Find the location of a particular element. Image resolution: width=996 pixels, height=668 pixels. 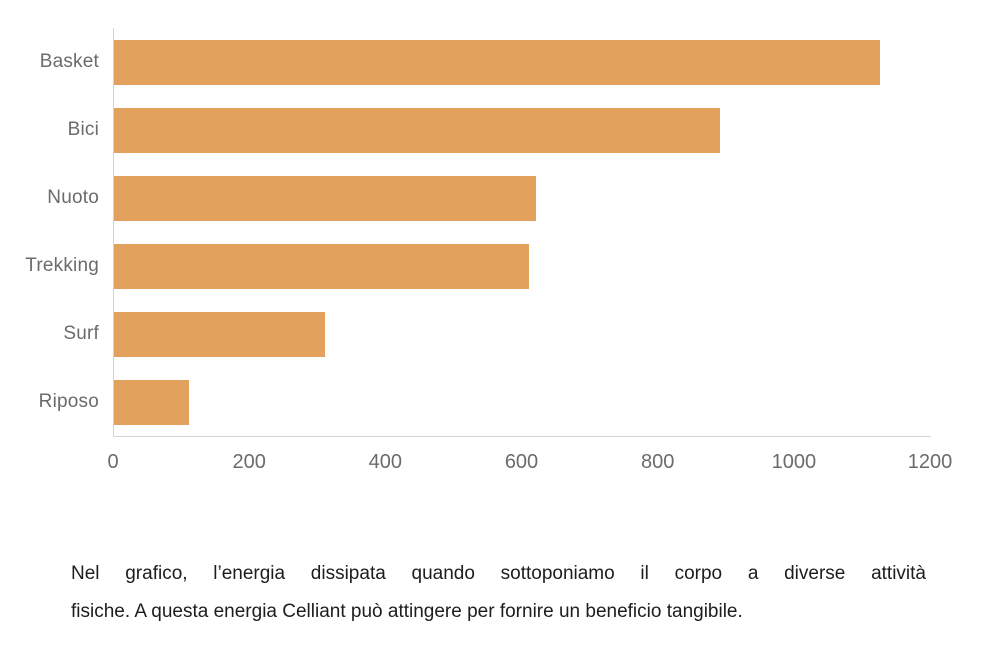

x-tick-label: 0 is located at coordinates (113, 462).